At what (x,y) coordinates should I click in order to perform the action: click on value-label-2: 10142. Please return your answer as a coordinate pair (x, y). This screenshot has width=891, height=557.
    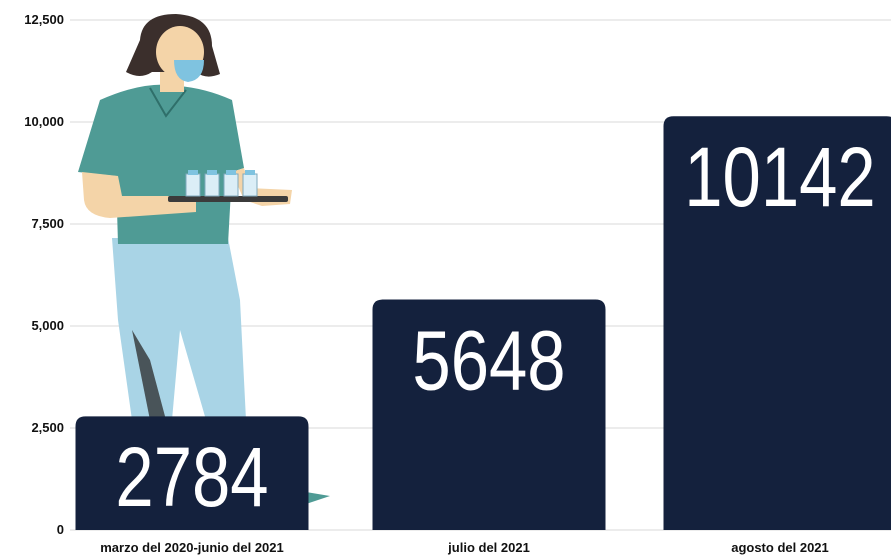
    Looking at the image, I should click on (780, 178).